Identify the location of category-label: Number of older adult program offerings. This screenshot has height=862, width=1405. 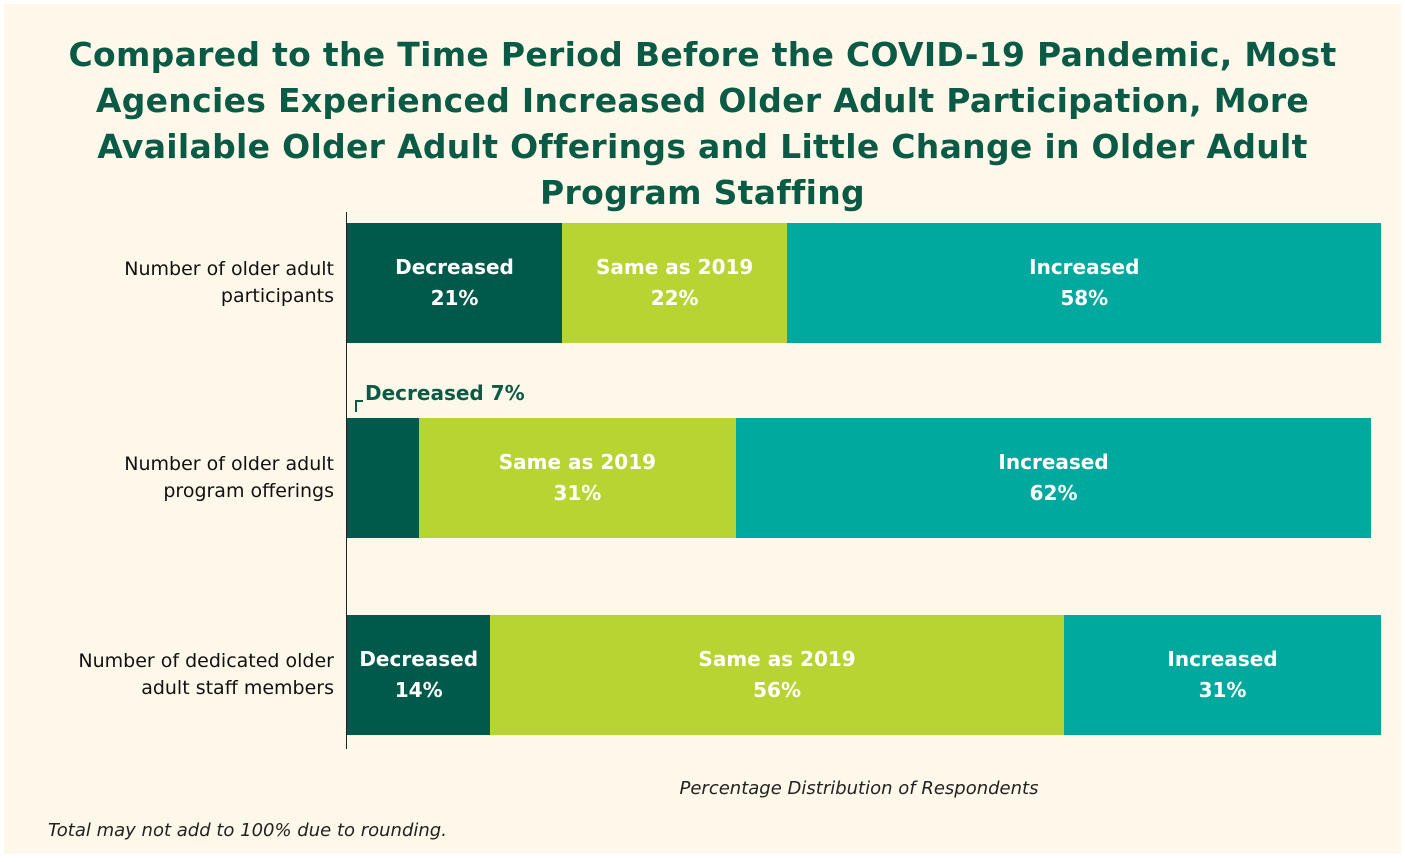
(229, 477).